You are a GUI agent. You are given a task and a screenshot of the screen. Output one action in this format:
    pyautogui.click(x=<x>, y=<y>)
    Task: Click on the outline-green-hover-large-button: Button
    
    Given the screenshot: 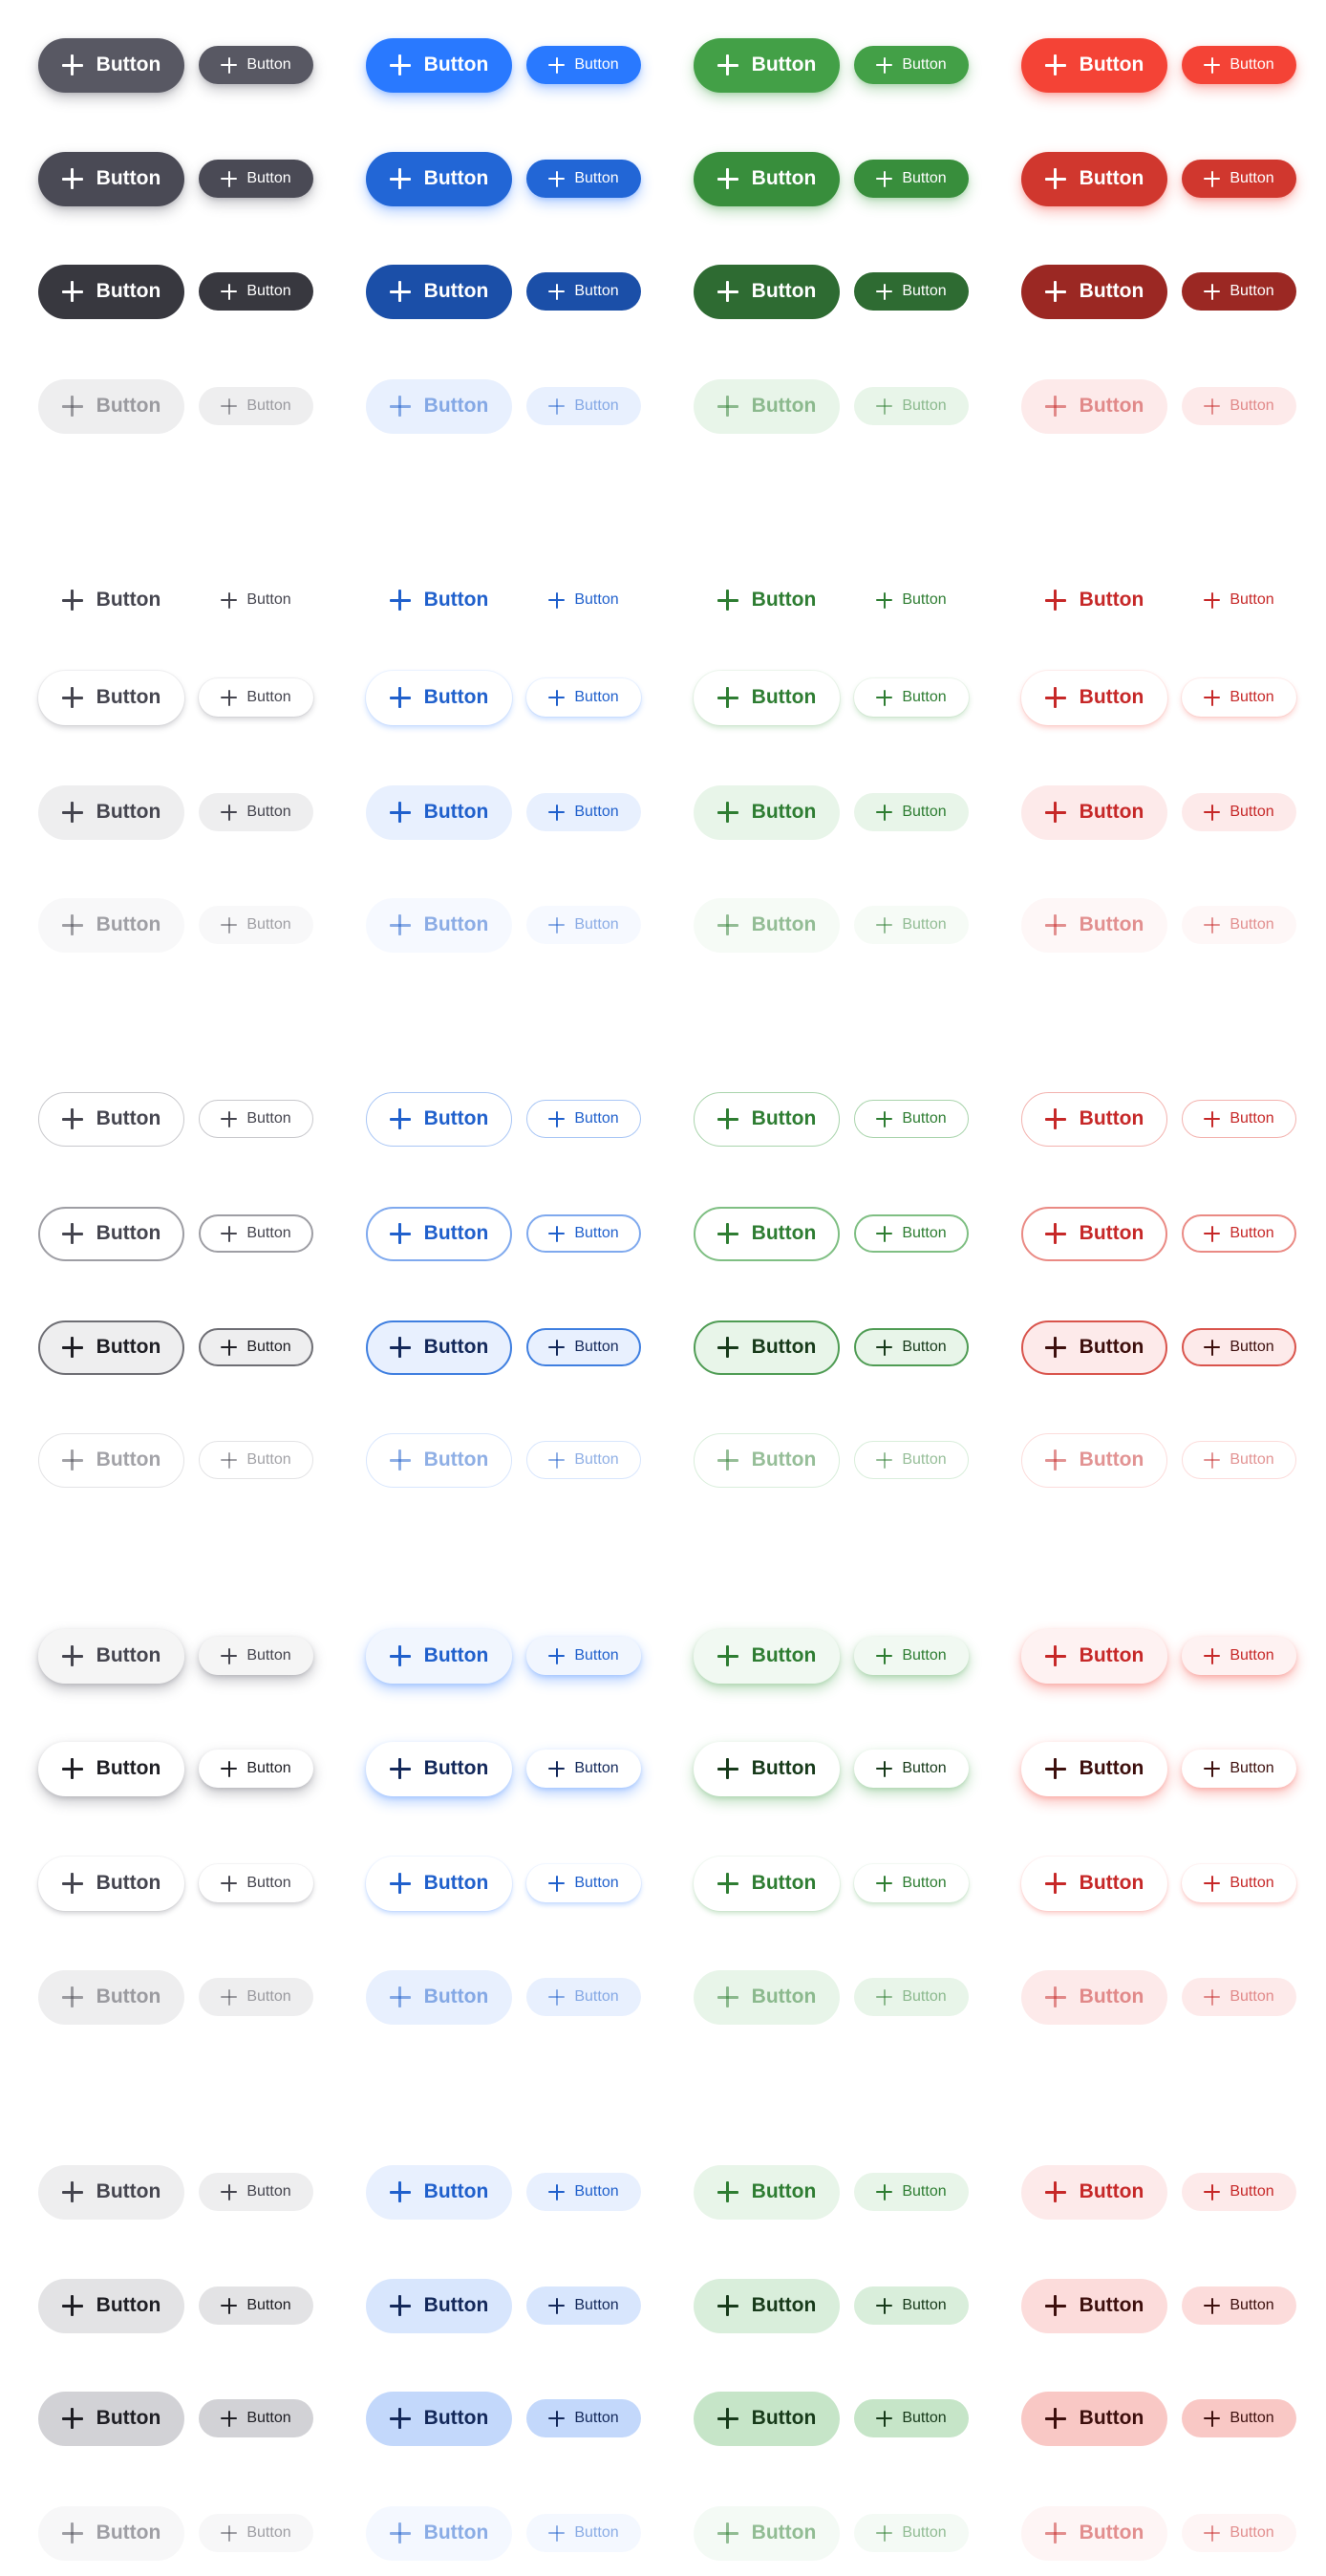 What is the action you would take?
    pyautogui.click(x=767, y=1233)
    